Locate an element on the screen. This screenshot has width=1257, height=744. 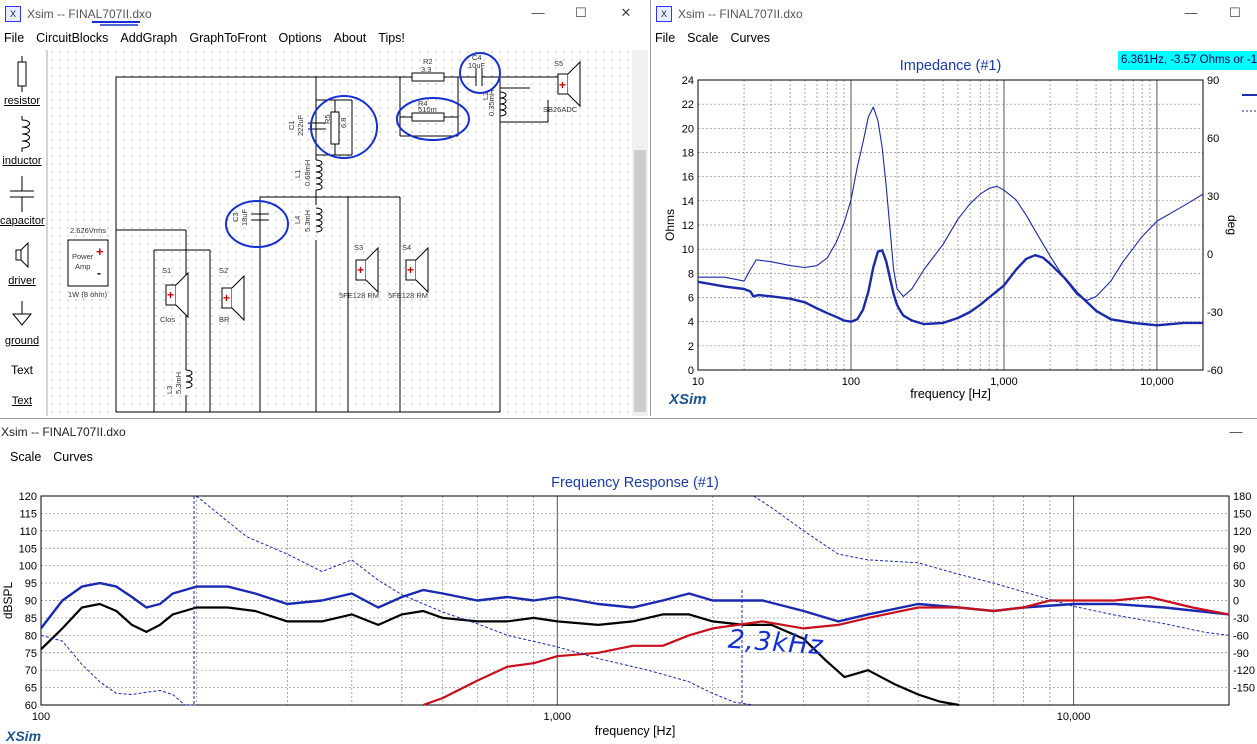
value-r5: 6.8 is located at coordinates (343, 123).